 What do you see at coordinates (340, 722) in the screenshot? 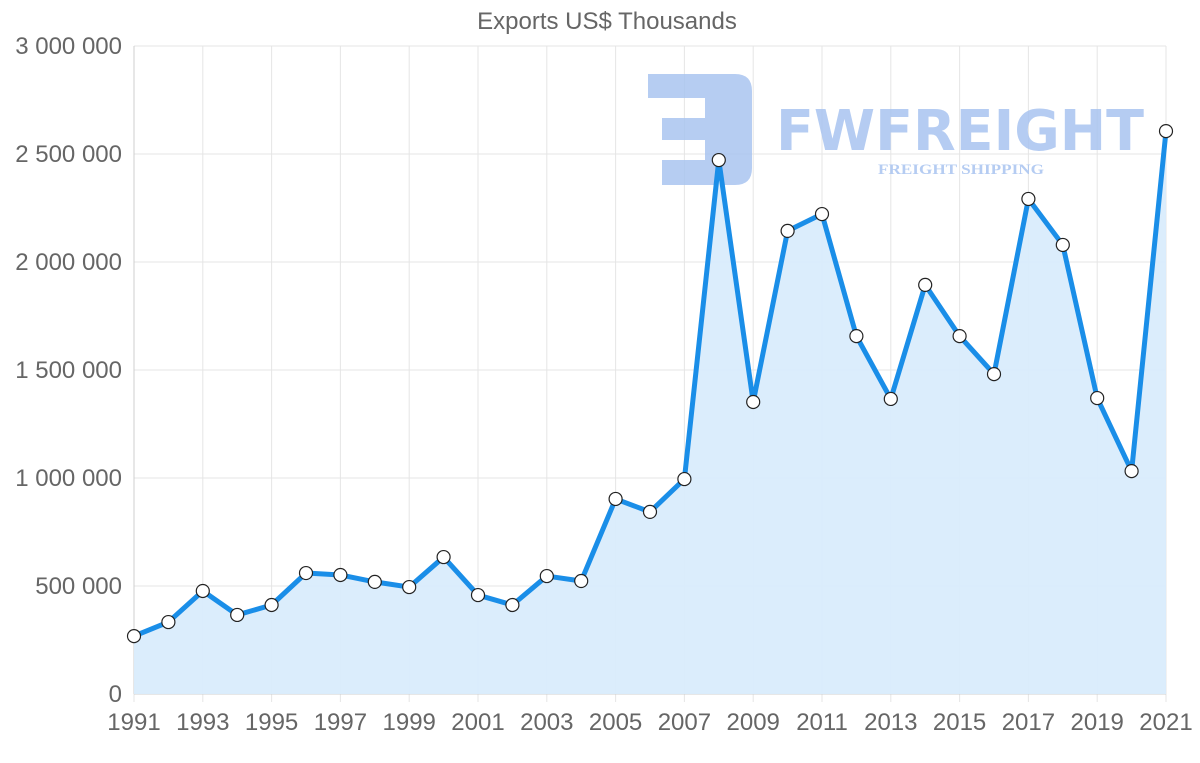
I see `x-tick-label: 1997` at bounding box center [340, 722].